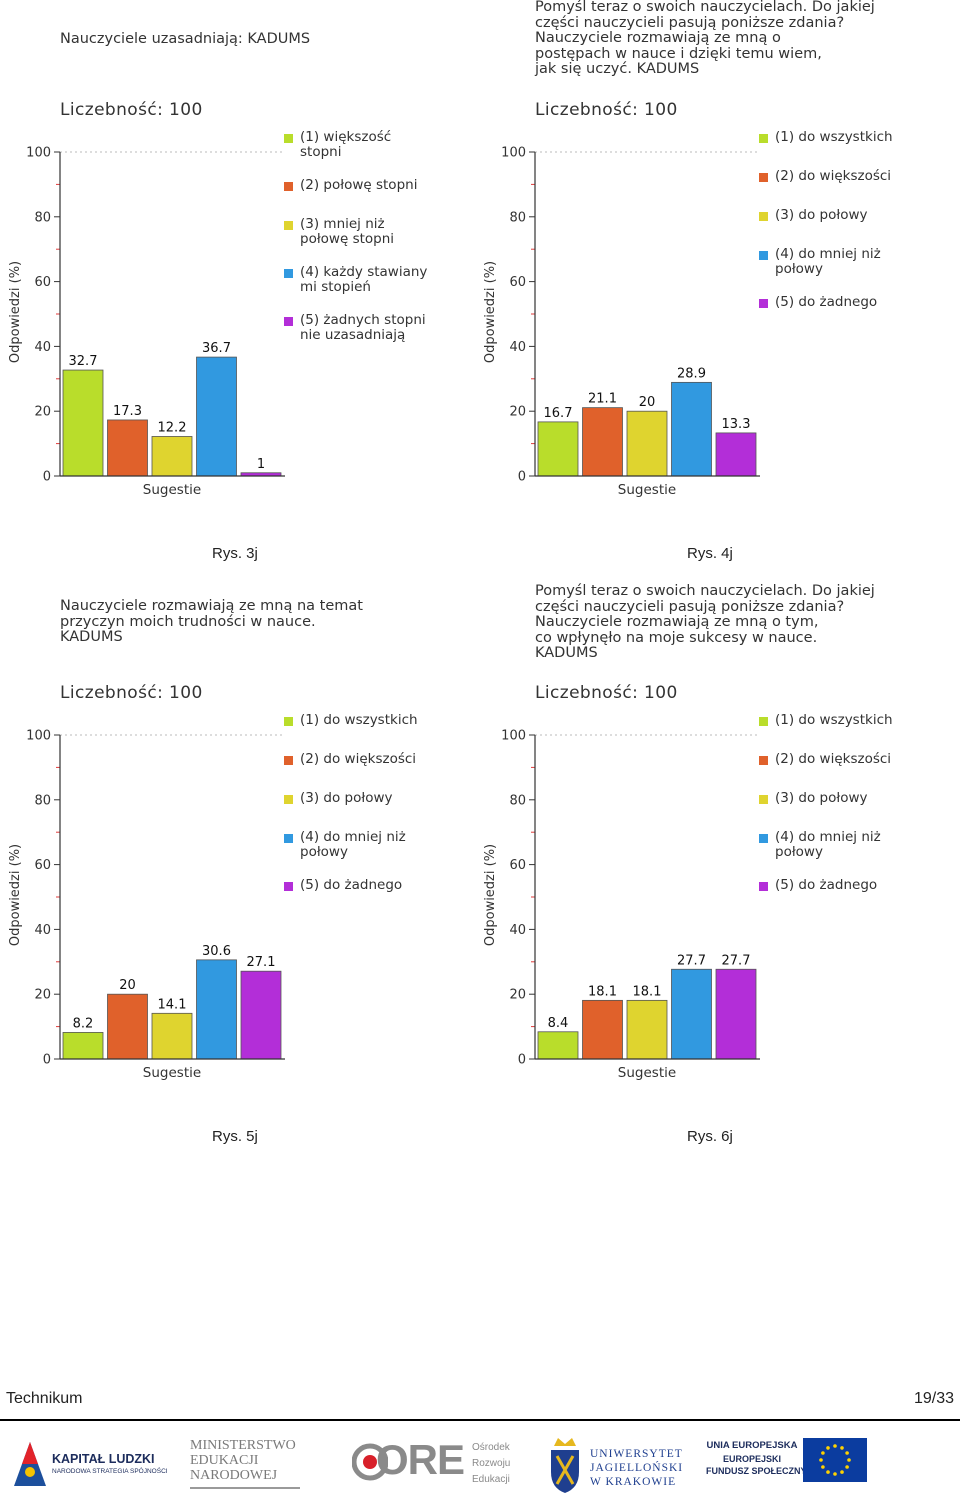 This screenshot has width=960, height=1510. Describe the element at coordinates (375, 145) in the screenshot. I see `legend-item: (1) większość stopni` at that location.